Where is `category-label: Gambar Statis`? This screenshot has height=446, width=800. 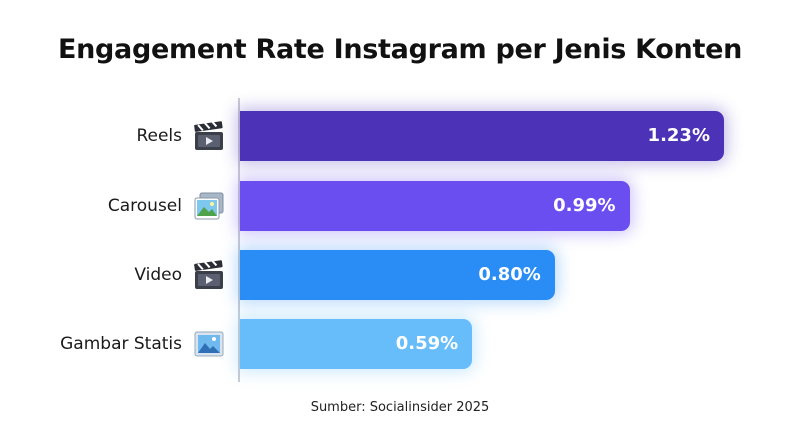
category-label: Gambar Statis is located at coordinates (121, 344).